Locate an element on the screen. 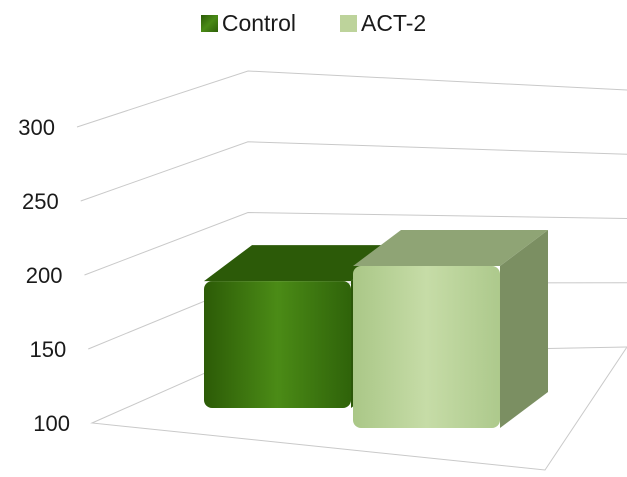 This screenshot has width=627, height=477. bar-side-face is located at coordinates (524, 328).